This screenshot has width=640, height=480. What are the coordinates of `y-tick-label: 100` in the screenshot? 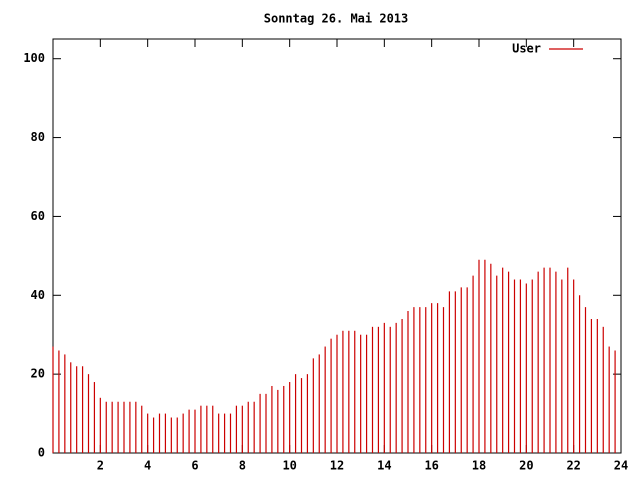 It's located at (34, 58).